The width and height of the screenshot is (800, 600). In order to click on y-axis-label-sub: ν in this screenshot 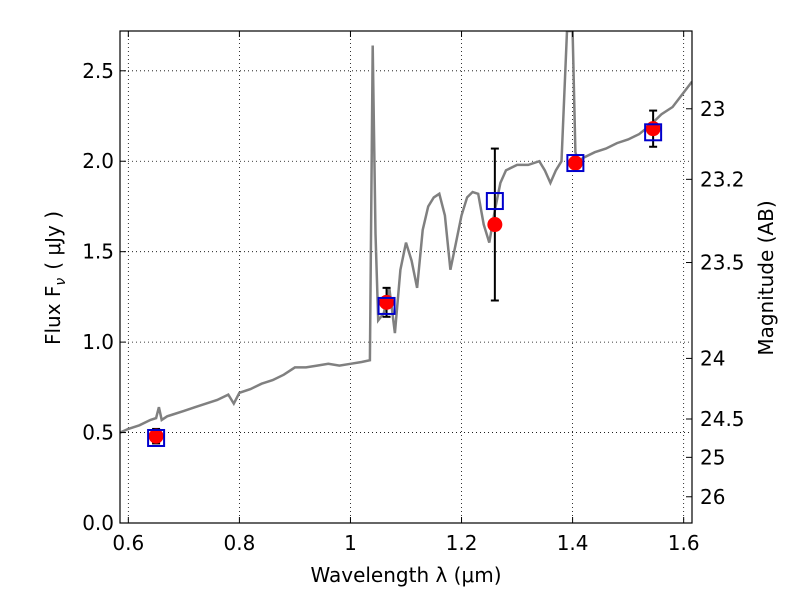, I will do `click(61, 282)`.